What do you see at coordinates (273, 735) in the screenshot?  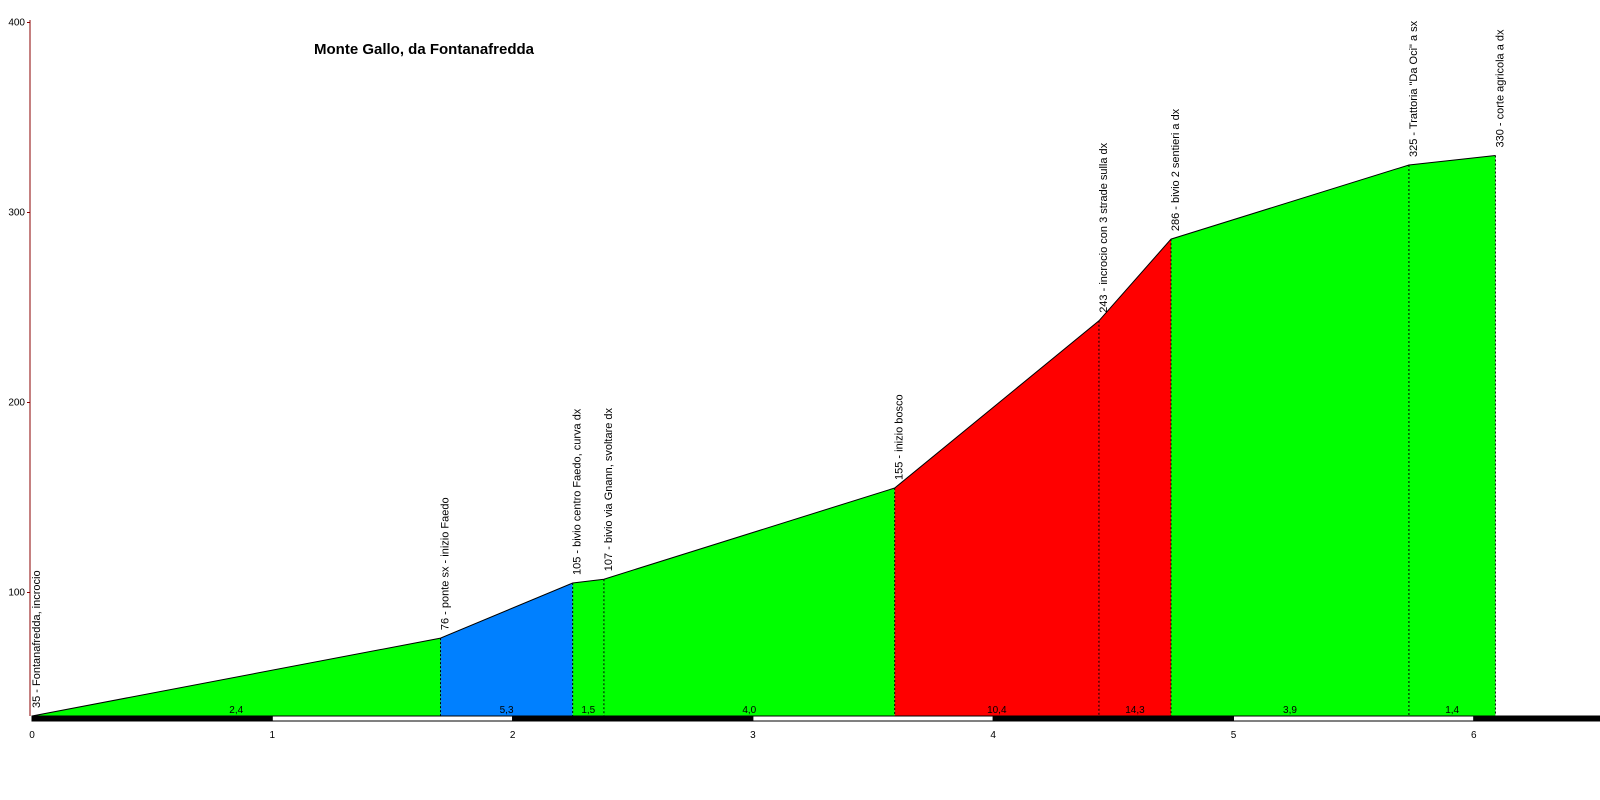 I see `x-tick-label-1: 1` at bounding box center [273, 735].